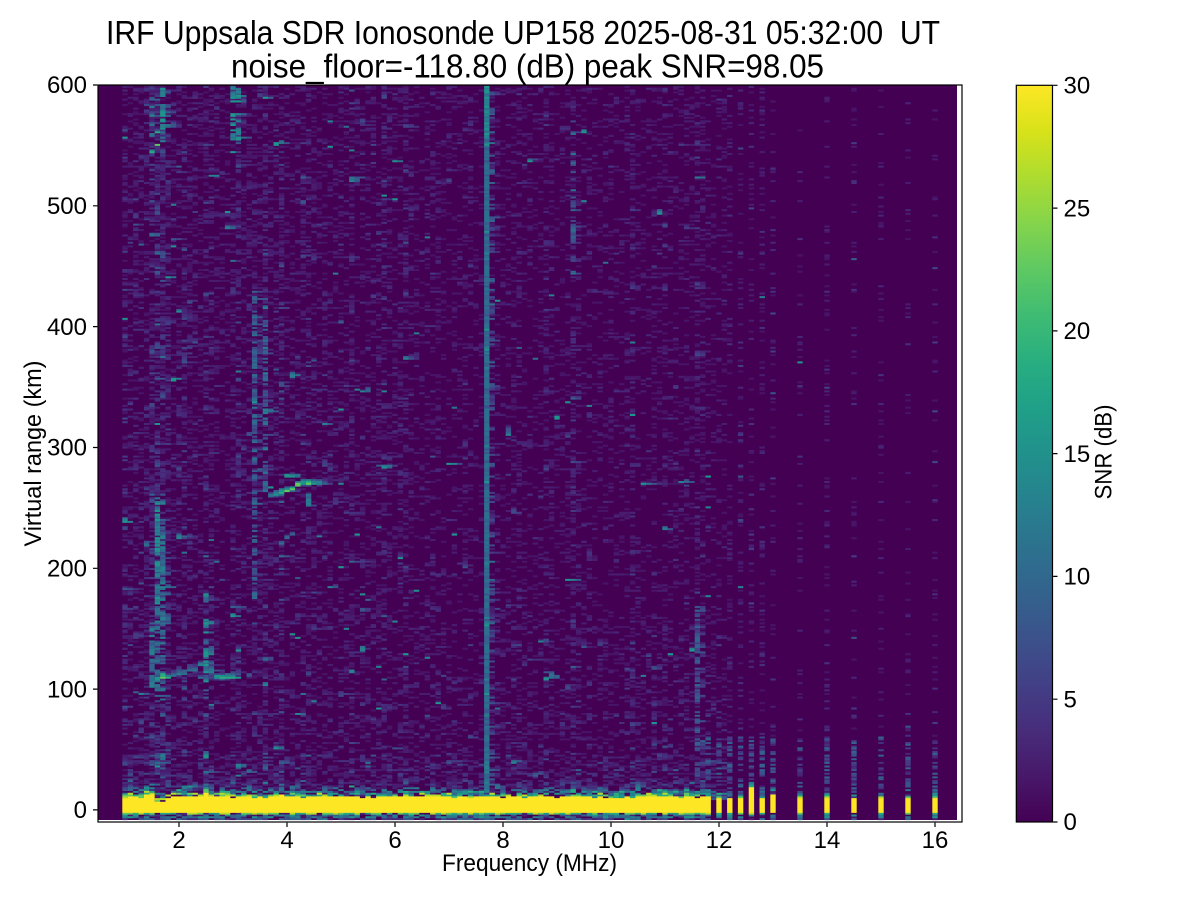 This screenshot has height=900, width=1200. What do you see at coordinates (33, 454) in the screenshot?
I see `svg-text: Virtual range (km)` at bounding box center [33, 454].